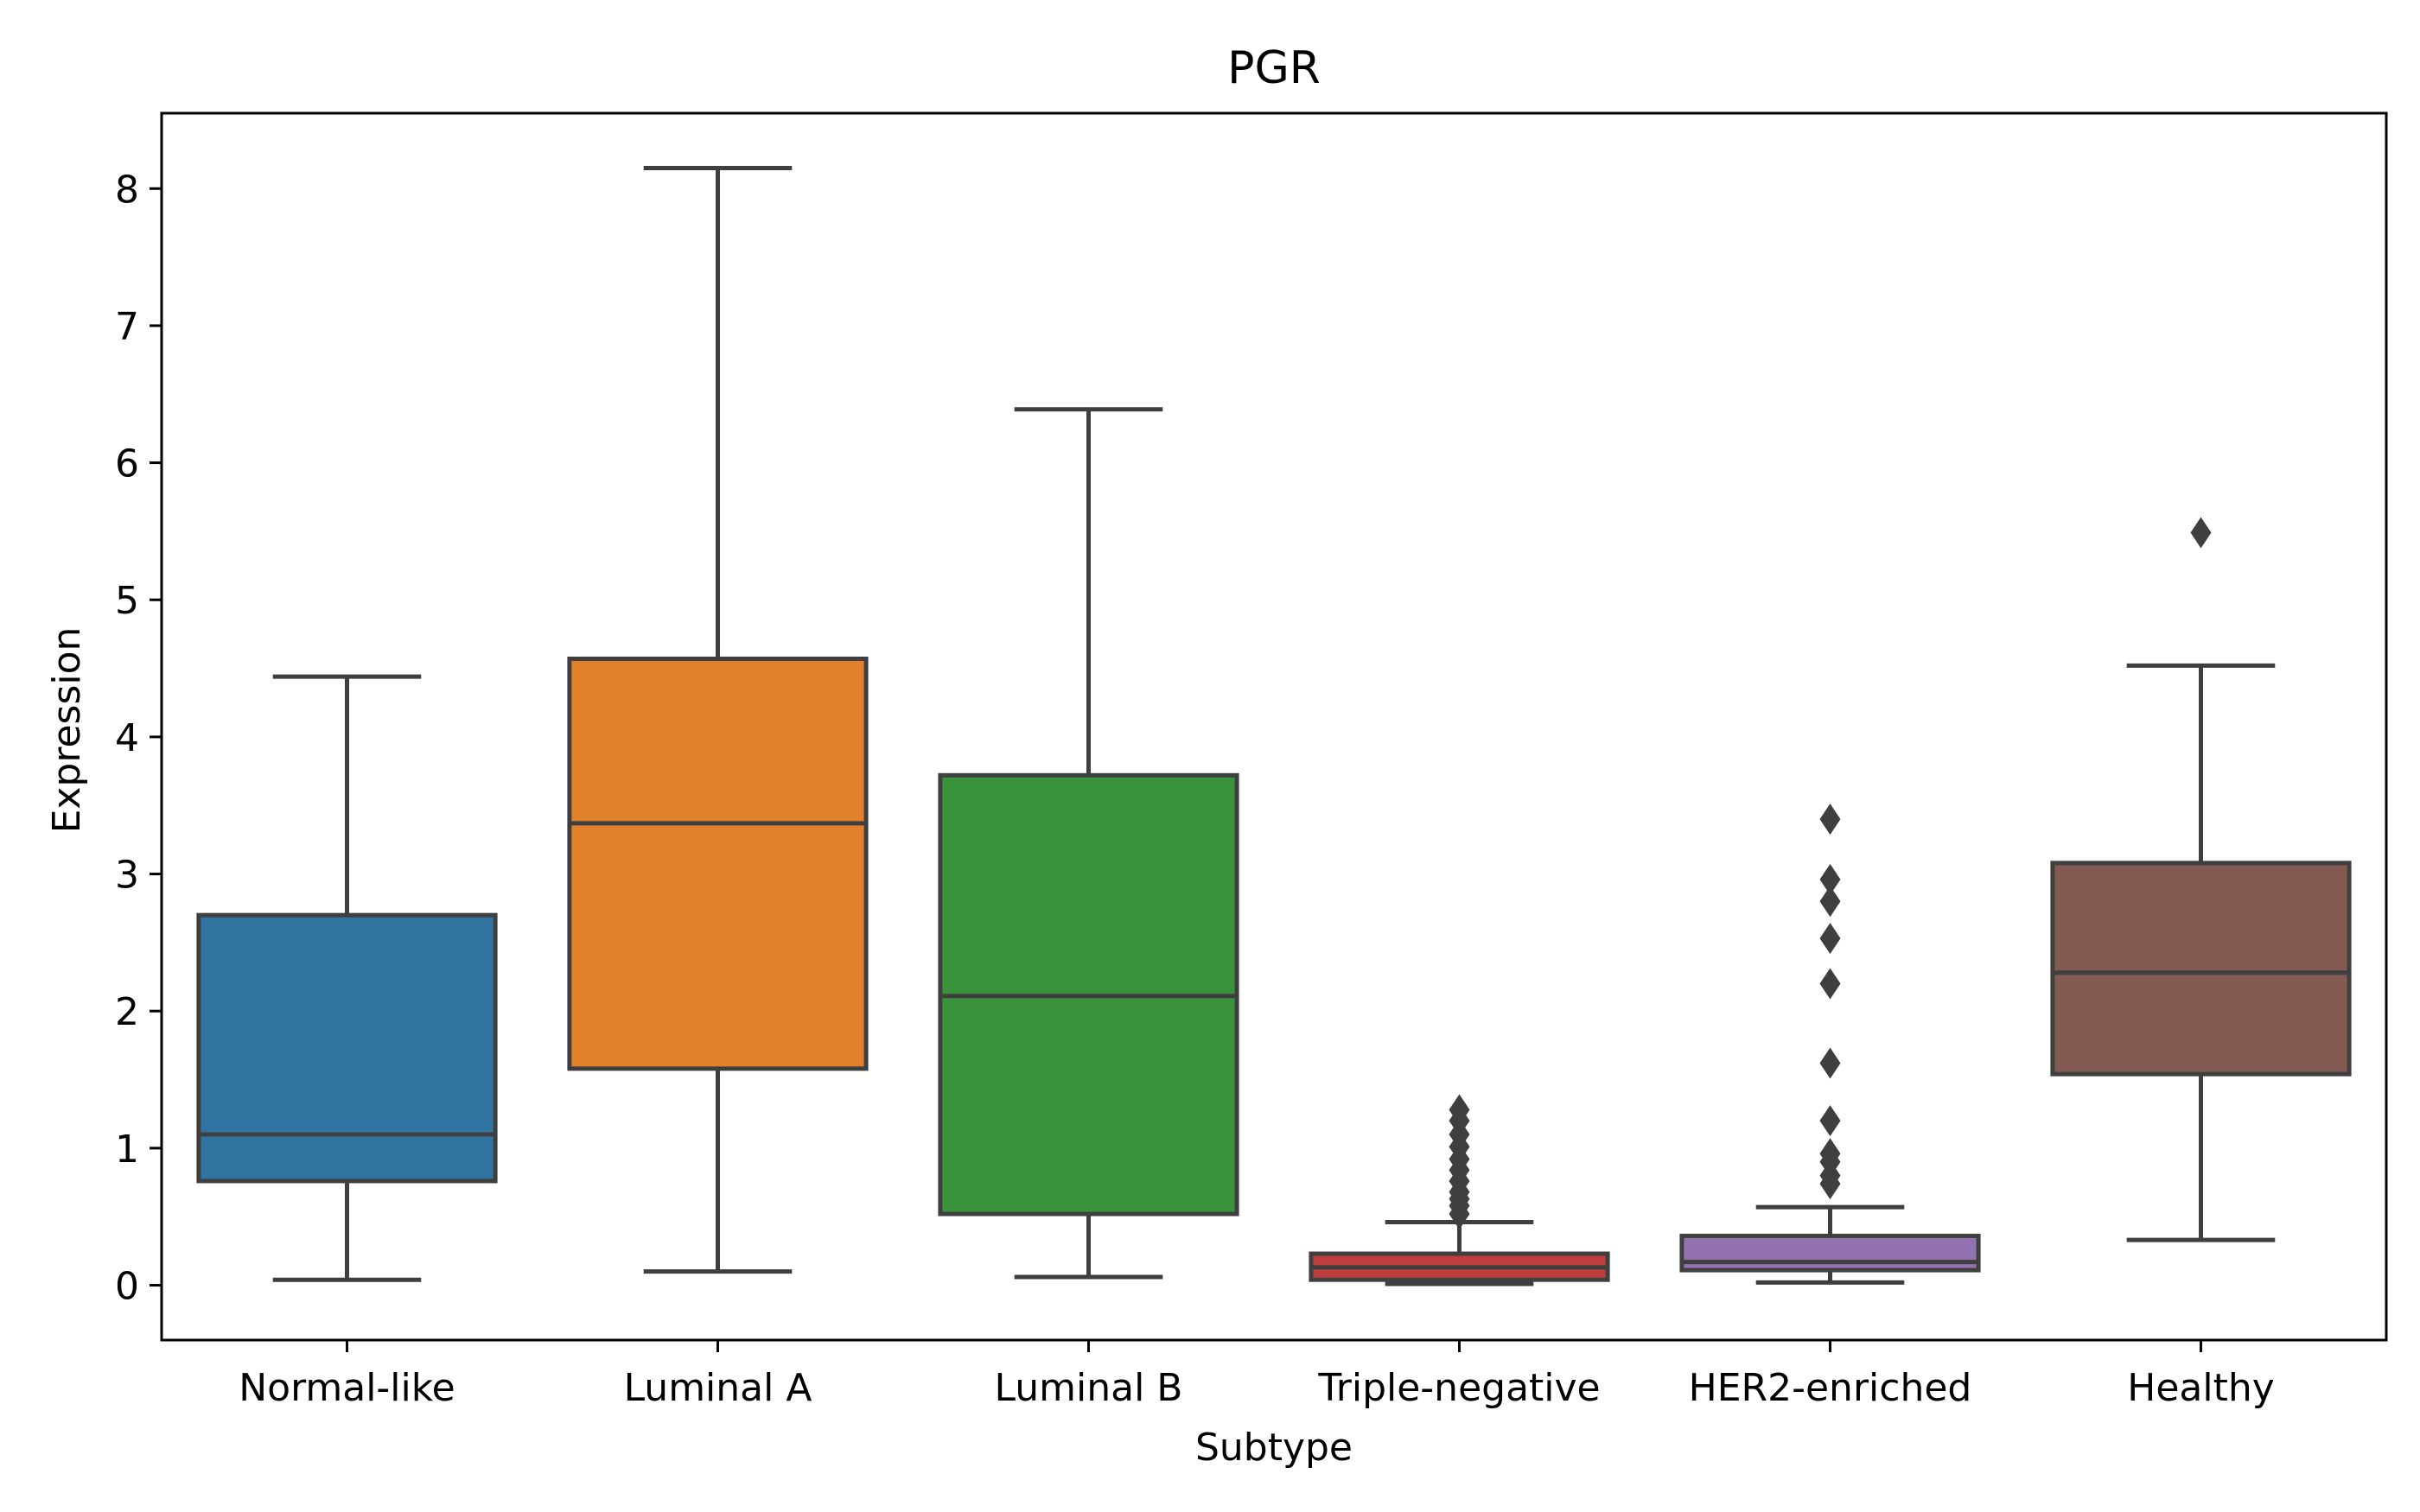 Image resolution: width=2420 pixels, height=1512 pixels. I want to click on y-tick-label: 7, so click(127, 327).